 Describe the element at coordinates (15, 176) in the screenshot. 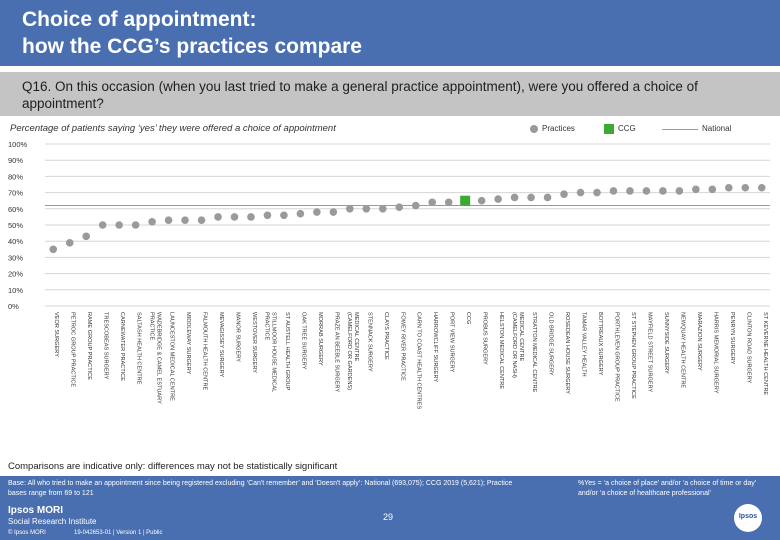

I see `y-tick-label: 80%` at that location.